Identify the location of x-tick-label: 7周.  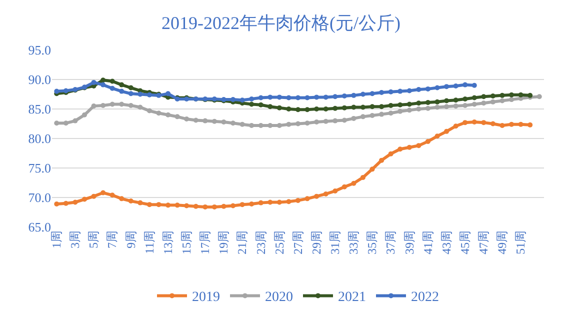
(112, 239).